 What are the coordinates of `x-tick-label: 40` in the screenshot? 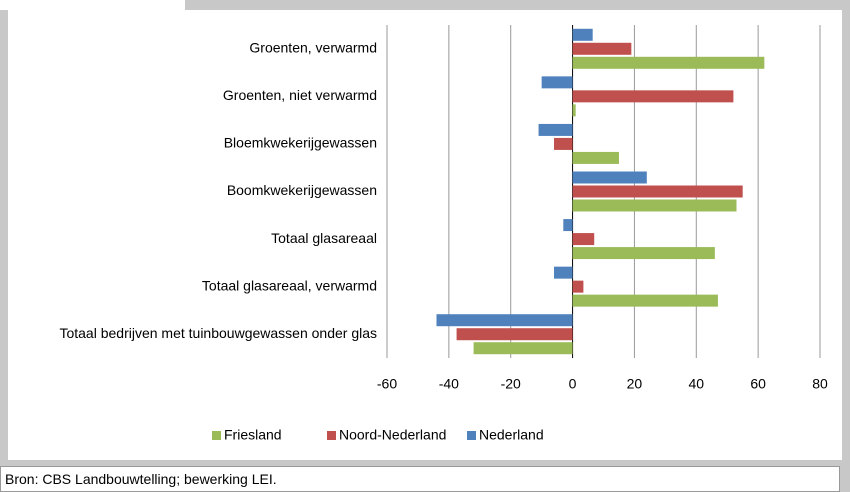 It's located at (696, 384).